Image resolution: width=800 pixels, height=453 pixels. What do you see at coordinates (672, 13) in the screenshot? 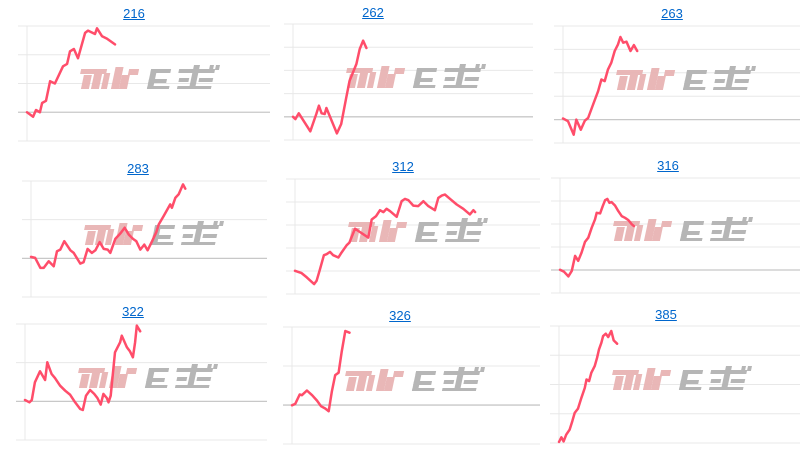
I see `chart-title-link: 263` at bounding box center [672, 13].